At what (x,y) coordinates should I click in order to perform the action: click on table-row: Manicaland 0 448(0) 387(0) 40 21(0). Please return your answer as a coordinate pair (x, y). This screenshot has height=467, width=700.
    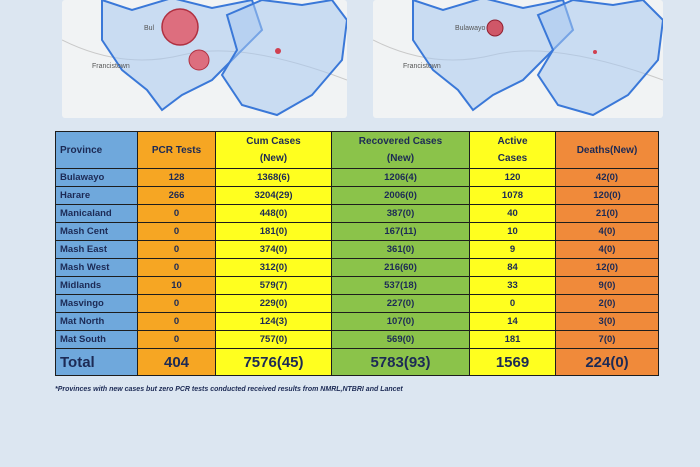
    Looking at the image, I should click on (357, 213).